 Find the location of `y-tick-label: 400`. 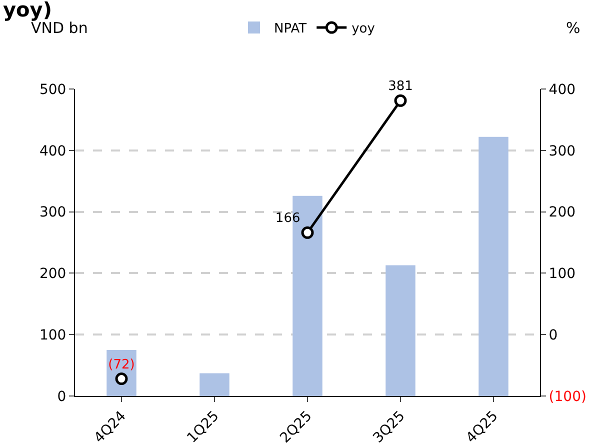

y-tick-label: 400 is located at coordinates (52, 151).